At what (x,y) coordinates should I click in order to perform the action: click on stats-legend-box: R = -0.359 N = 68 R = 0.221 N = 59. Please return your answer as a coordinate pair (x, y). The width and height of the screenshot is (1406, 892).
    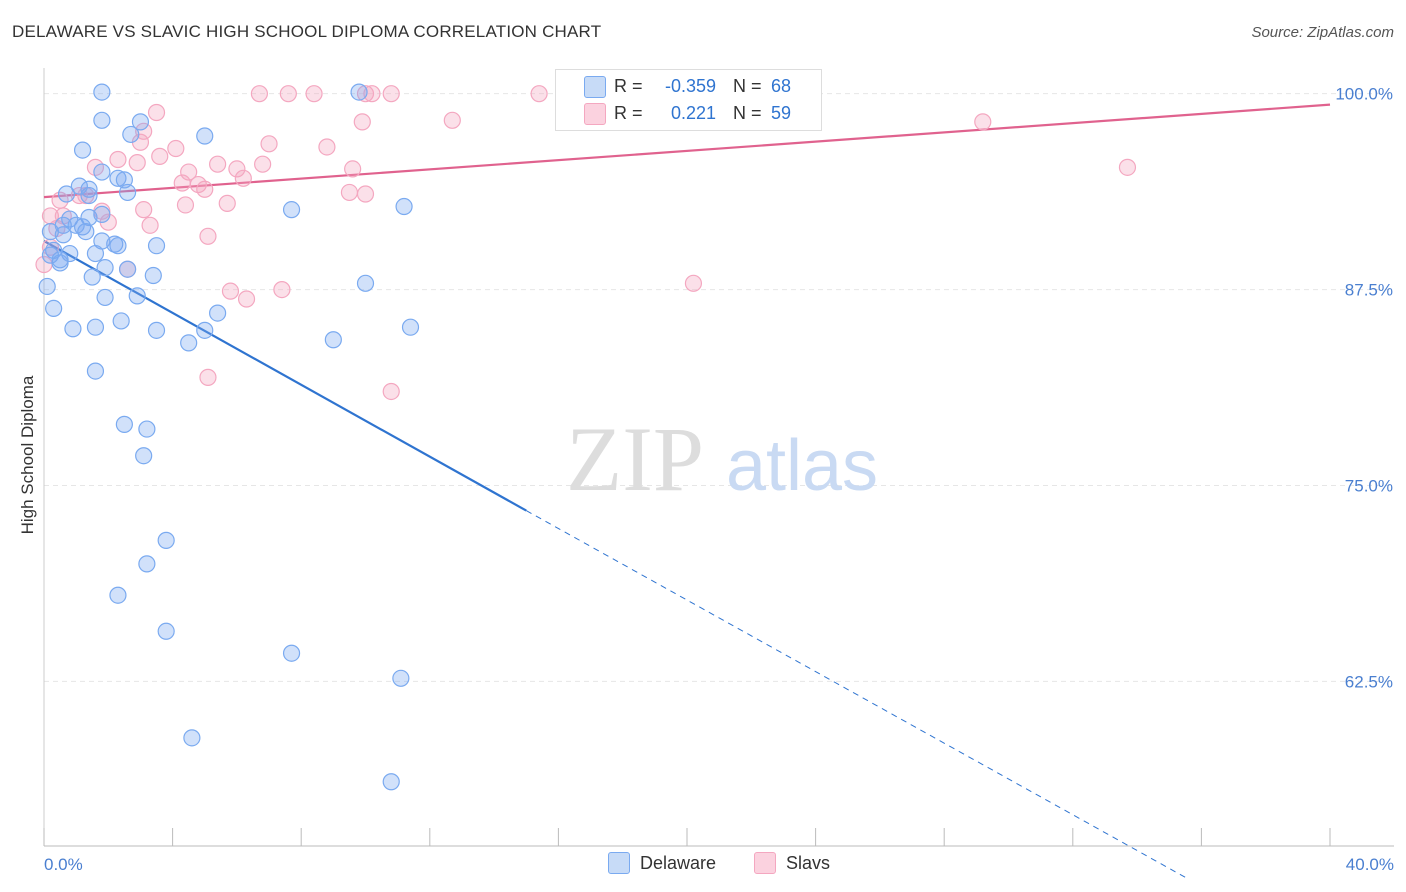
    Looking at the image, I should click on (688, 100).